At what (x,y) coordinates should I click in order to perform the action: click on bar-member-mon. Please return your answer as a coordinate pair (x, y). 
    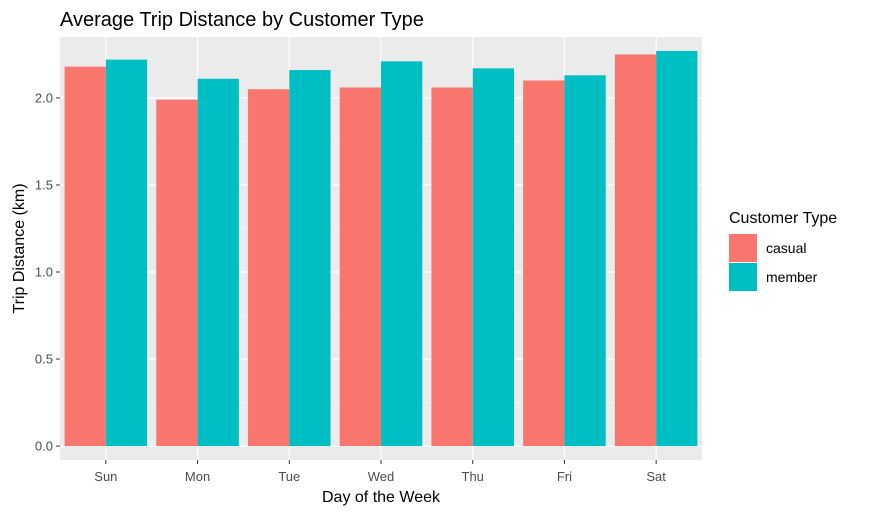
    Looking at the image, I should click on (218, 262).